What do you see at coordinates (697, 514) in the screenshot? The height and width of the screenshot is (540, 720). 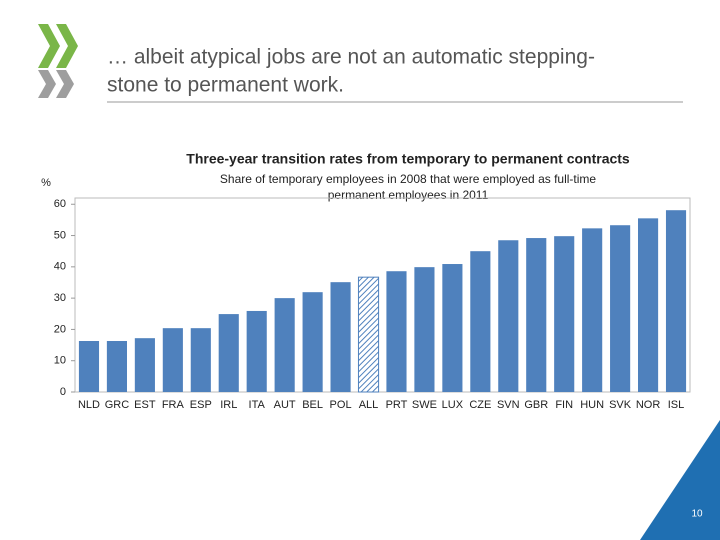 I see `page-number: 10` at bounding box center [697, 514].